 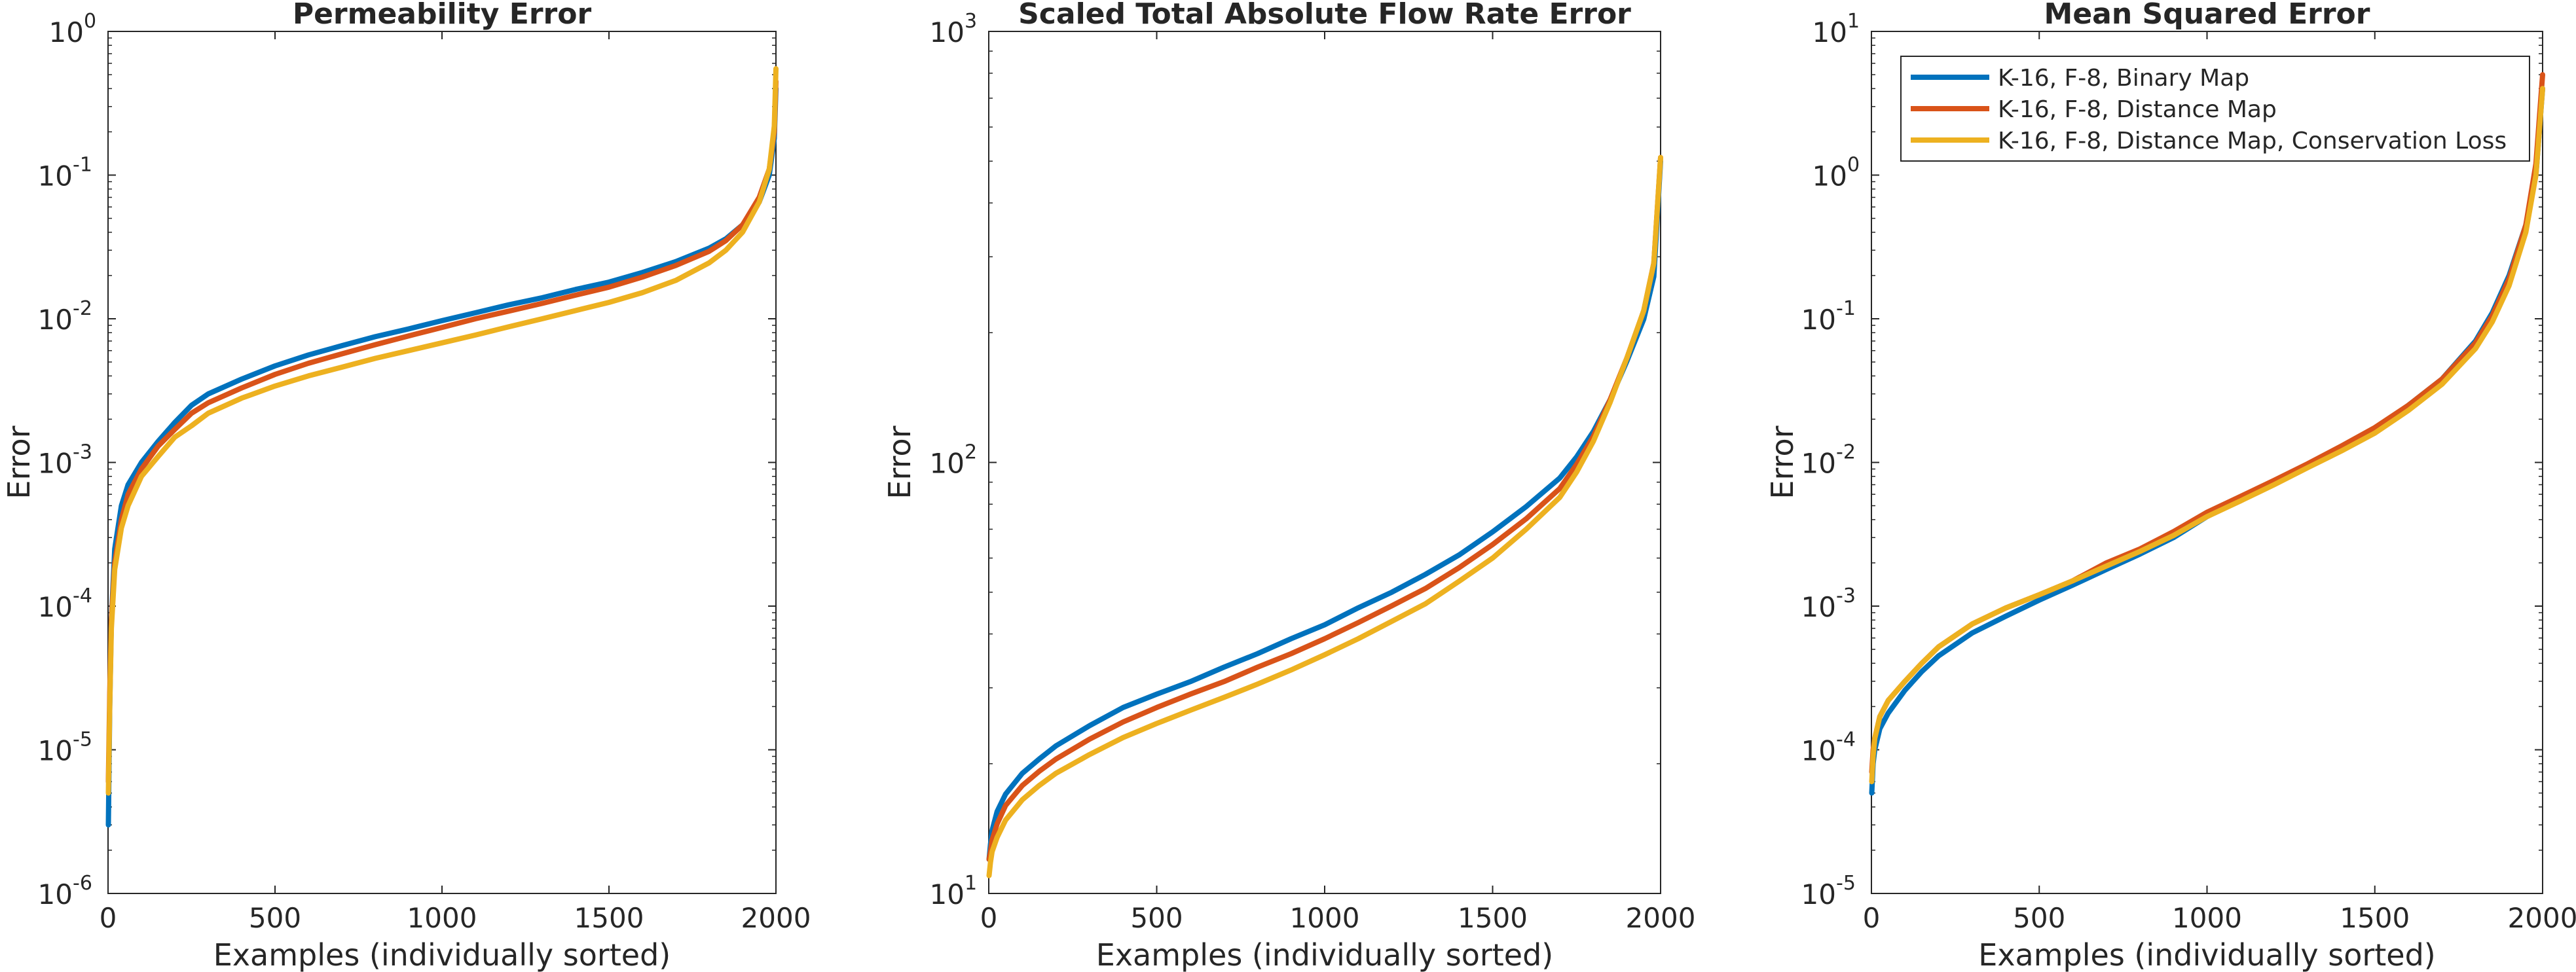 I want to click on subplot-title: Scaled Total Absolute Flow Rate Error, so click(x=1324, y=15).